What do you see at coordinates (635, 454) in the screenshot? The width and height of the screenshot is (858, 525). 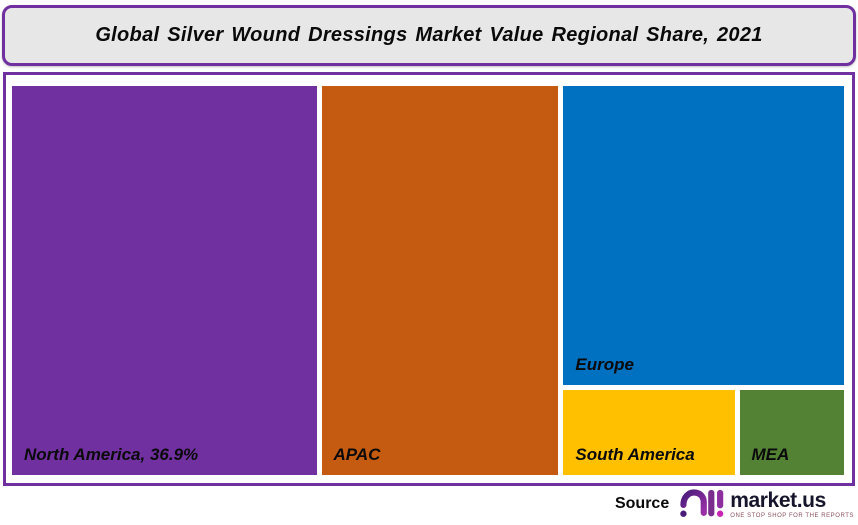 I see `treemap-label-south-america: South America` at bounding box center [635, 454].